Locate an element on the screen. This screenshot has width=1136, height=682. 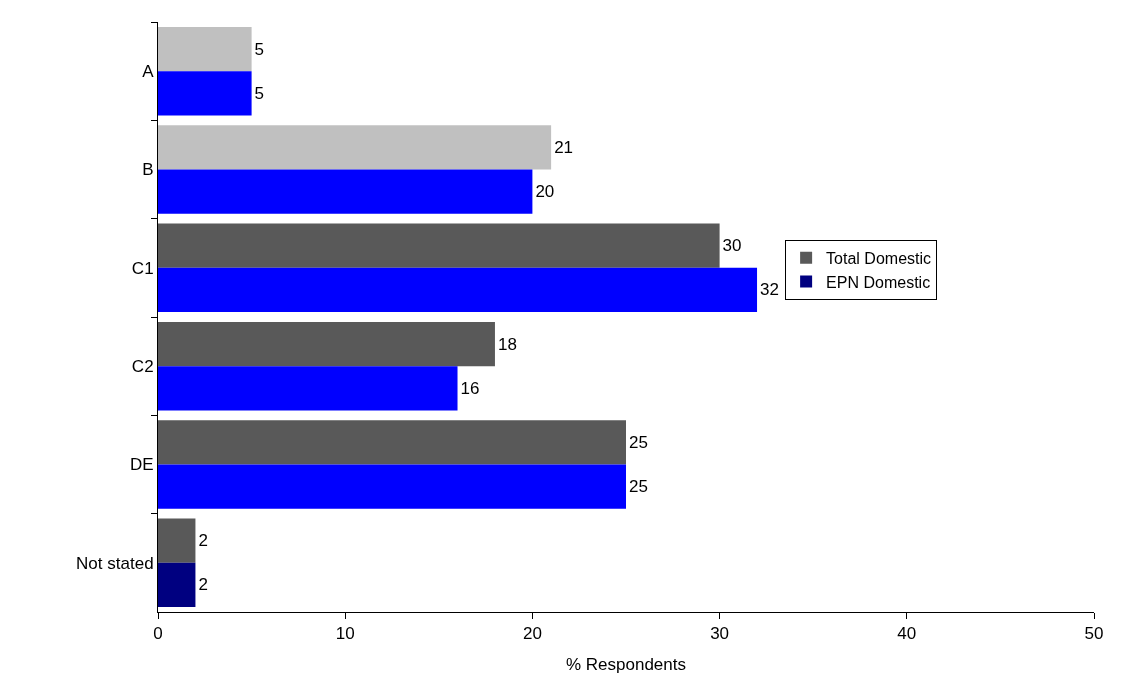
y-tick-label: C2 is located at coordinates (142, 367).